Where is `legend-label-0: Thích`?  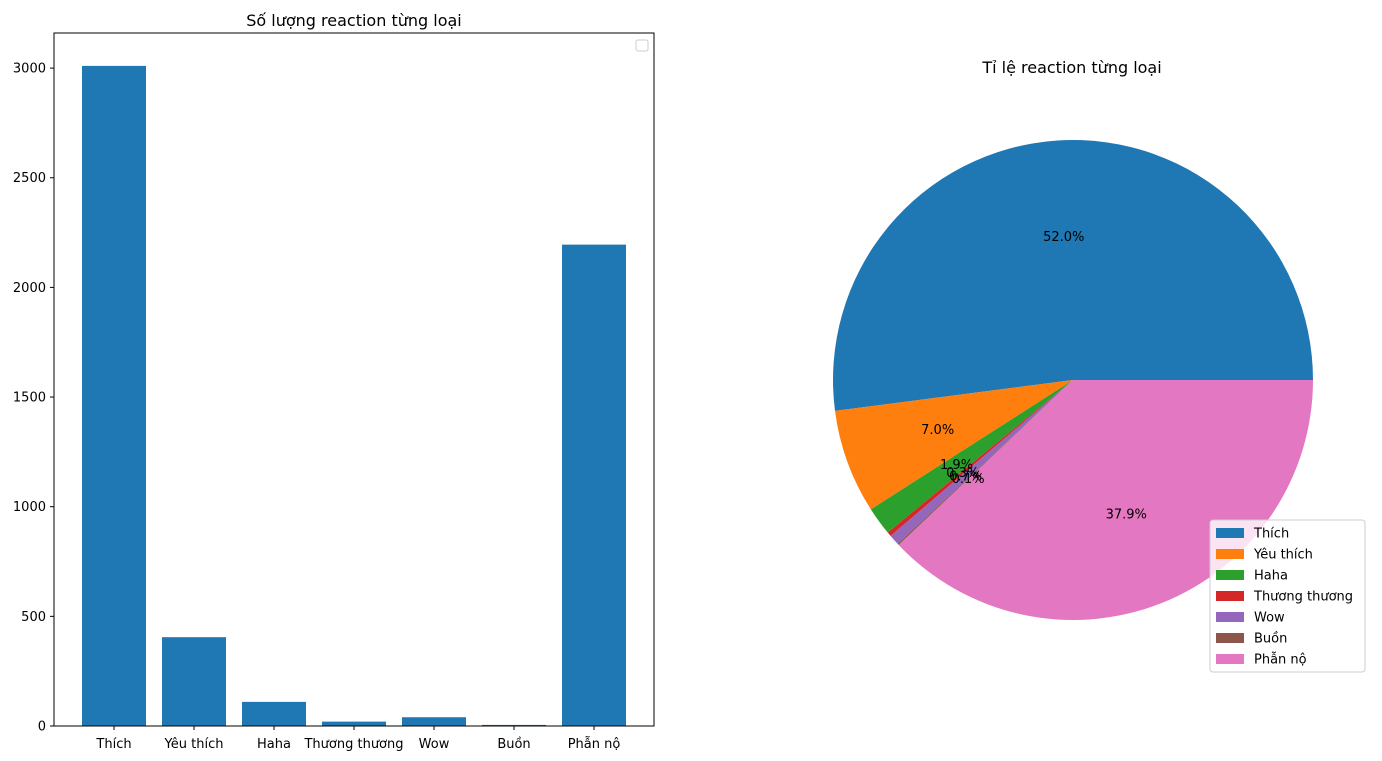 legend-label-0: Thích is located at coordinates (1271, 534).